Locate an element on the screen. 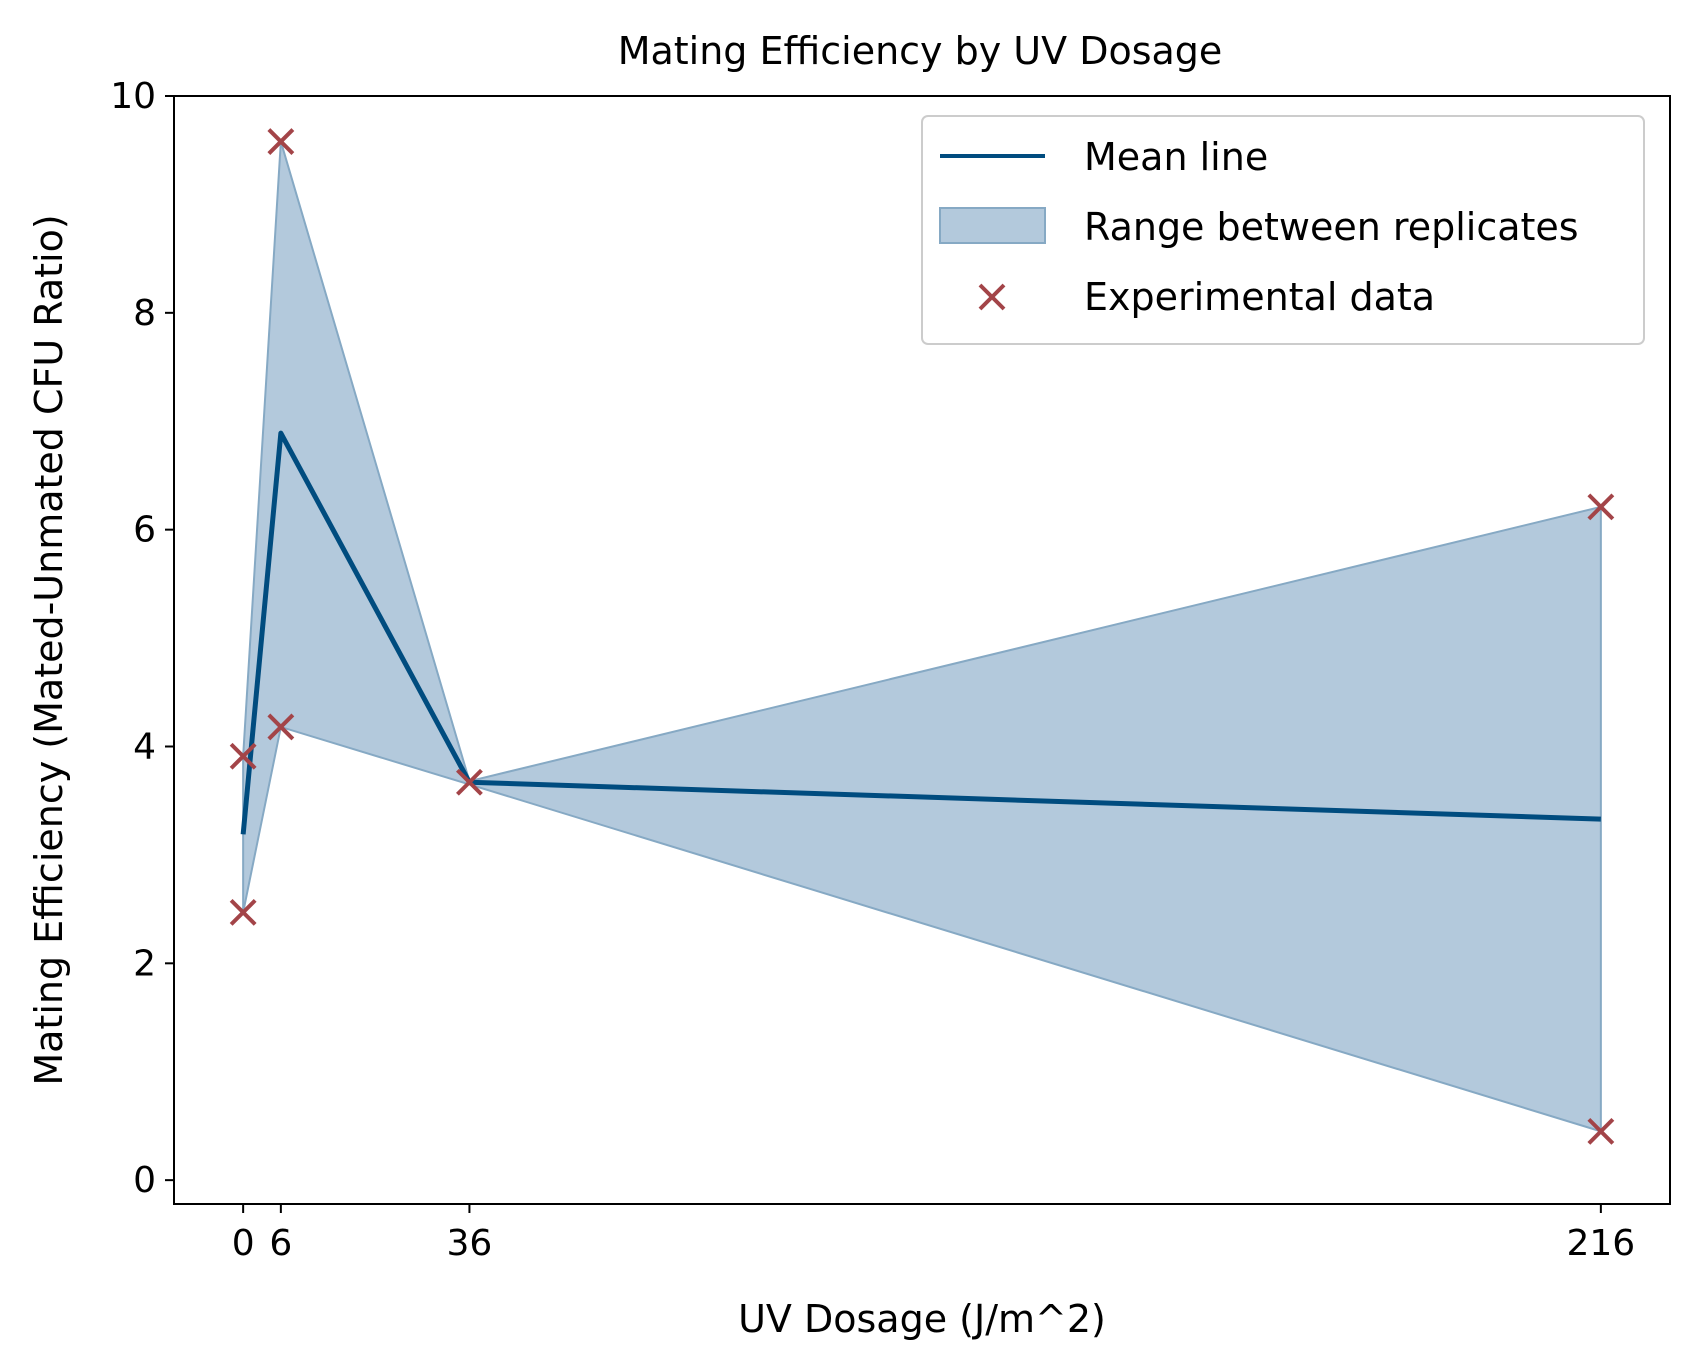 The width and height of the screenshot is (1690, 1368). chart-title: Mating Efficiency by UV Dosage is located at coordinates (920, 51).